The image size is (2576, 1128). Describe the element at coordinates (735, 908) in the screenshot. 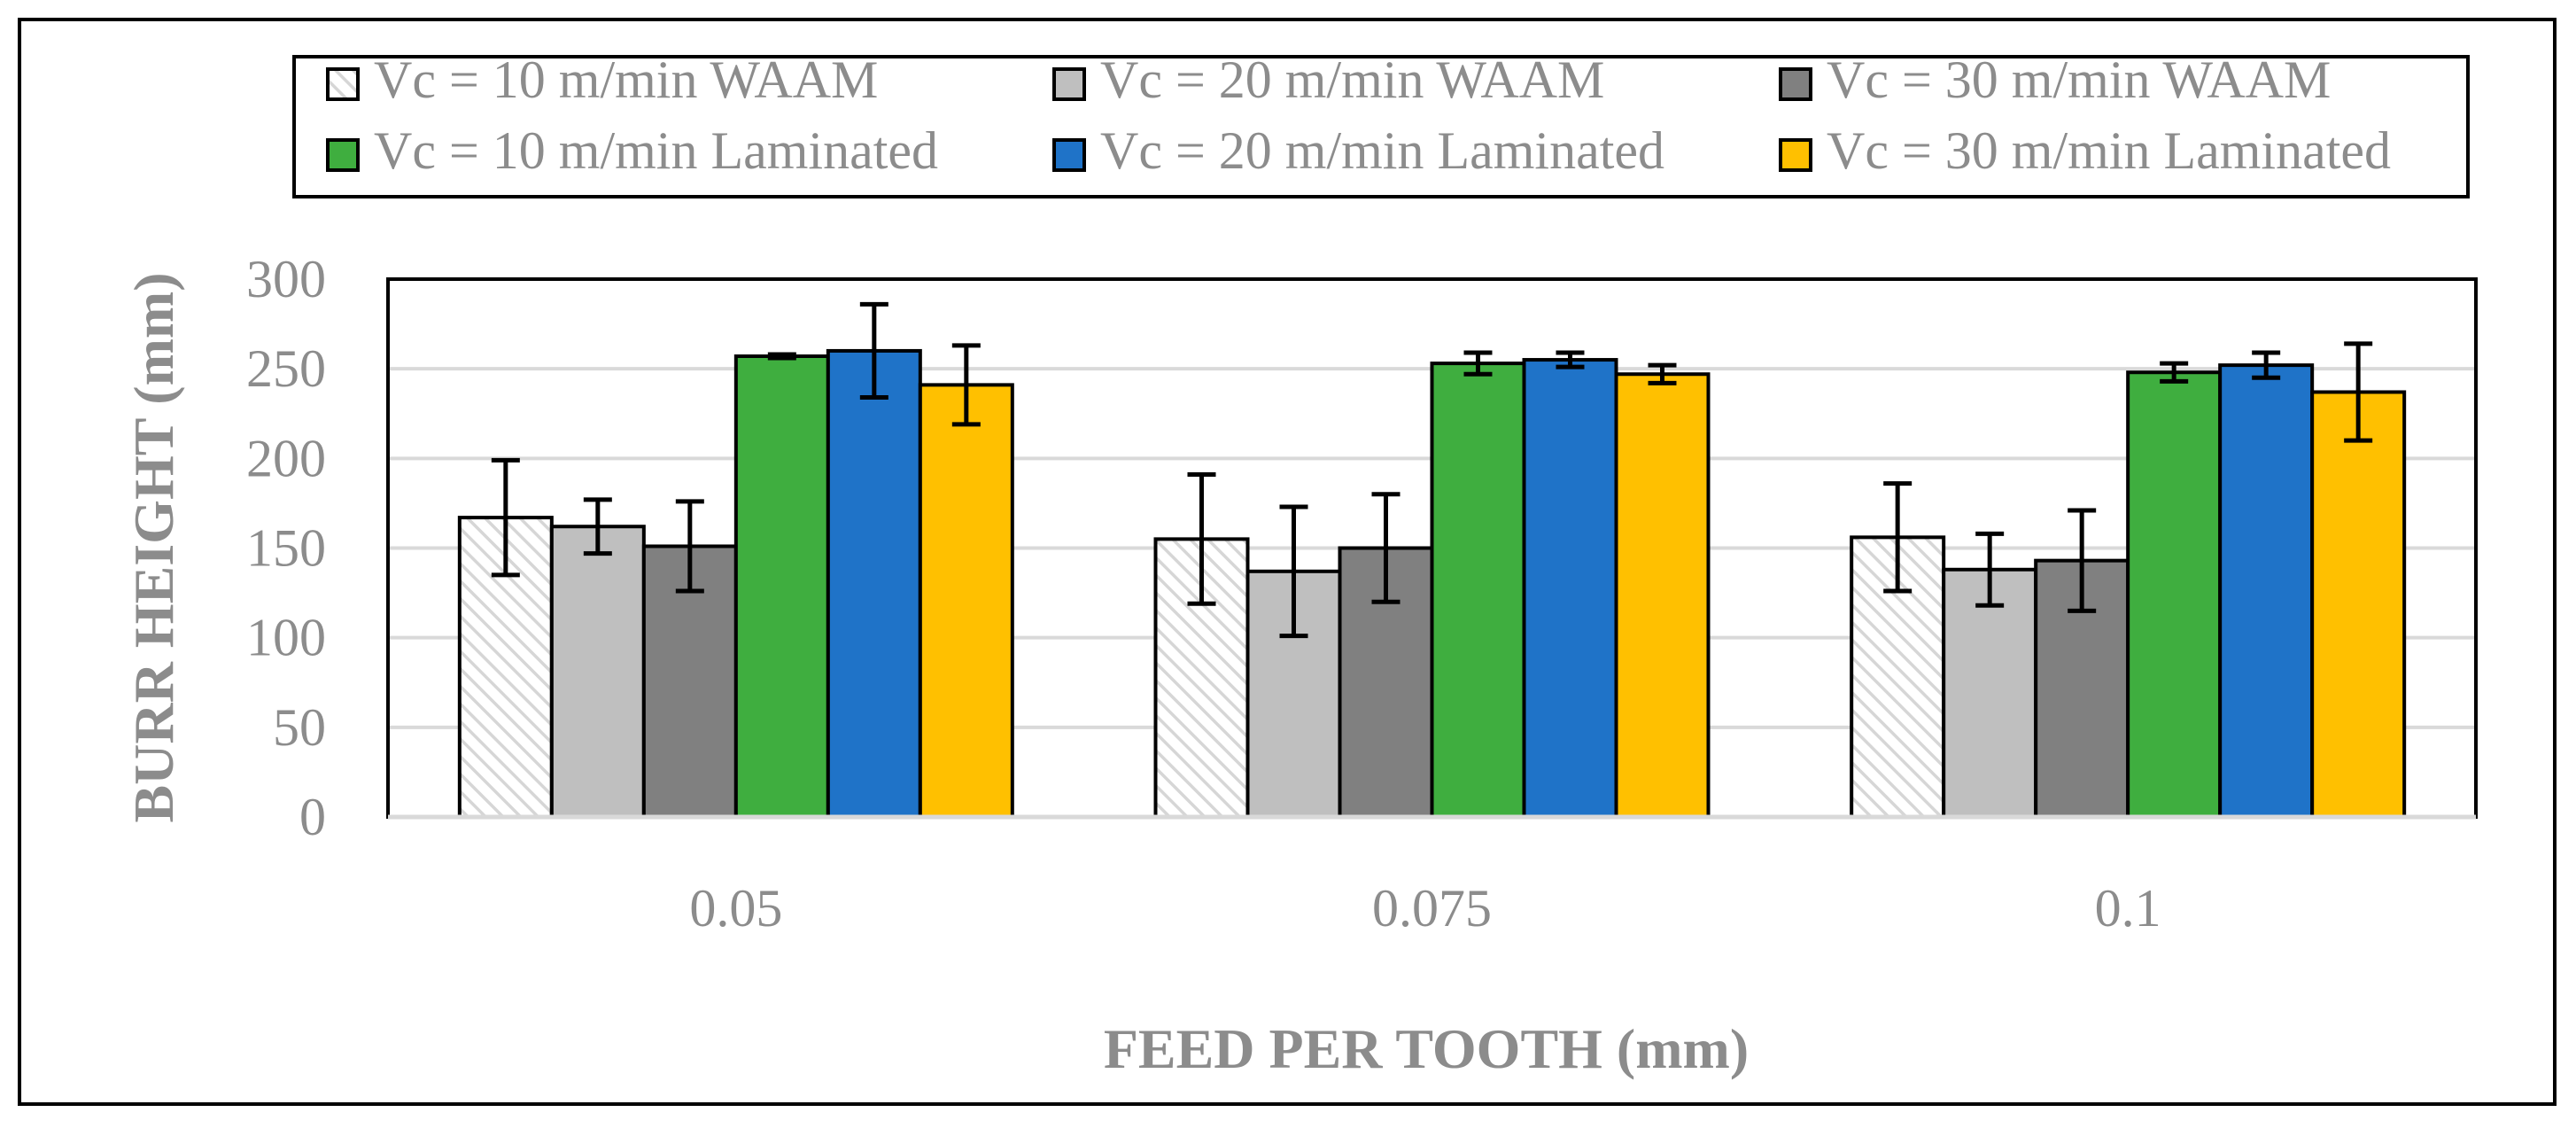

I see `x-tick-label: 0.05` at that location.